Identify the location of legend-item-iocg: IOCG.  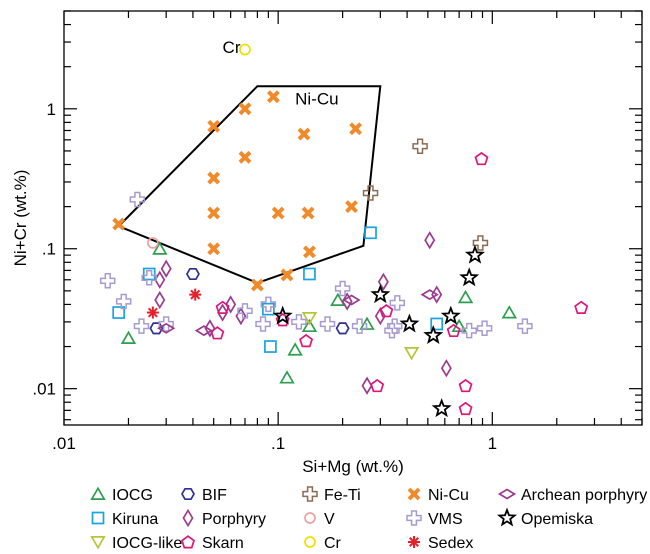
(121, 495).